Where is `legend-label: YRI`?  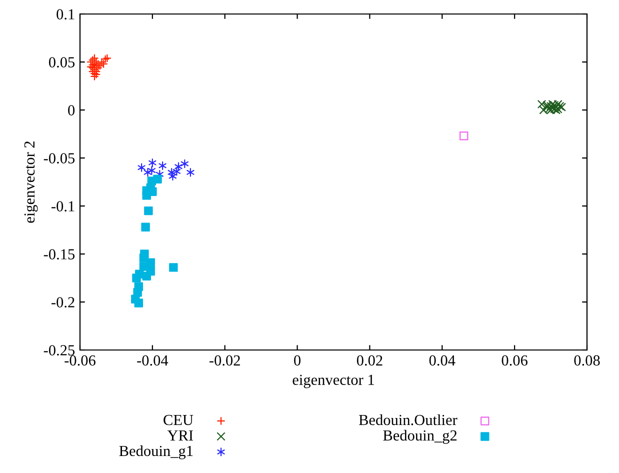 legend-label: YRI is located at coordinates (180, 435).